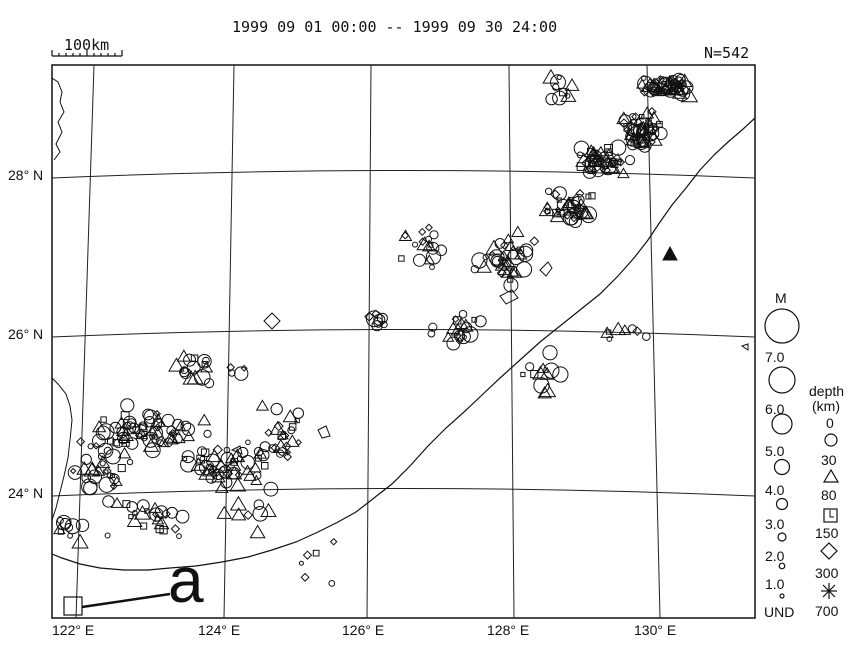 The image size is (868, 658). Describe the element at coordinates (73, 630) in the screenshot. I see `lon-label-122e: 122° E` at that location.